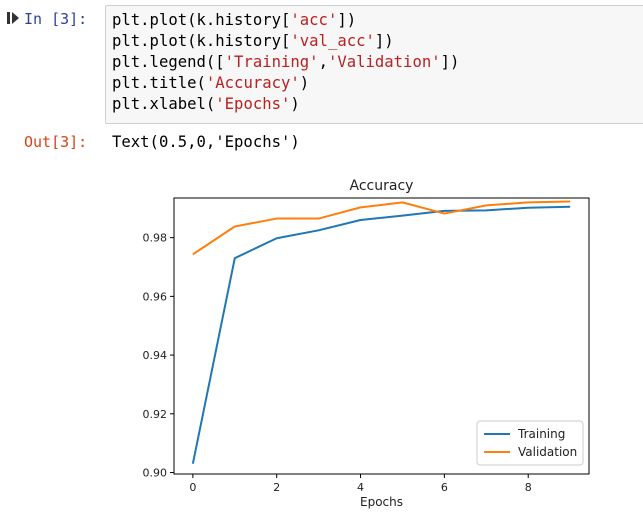 This screenshot has width=643, height=523. What do you see at coordinates (444, 487) in the screenshot?
I see `x-tick-label: 6` at bounding box center [444, 487].